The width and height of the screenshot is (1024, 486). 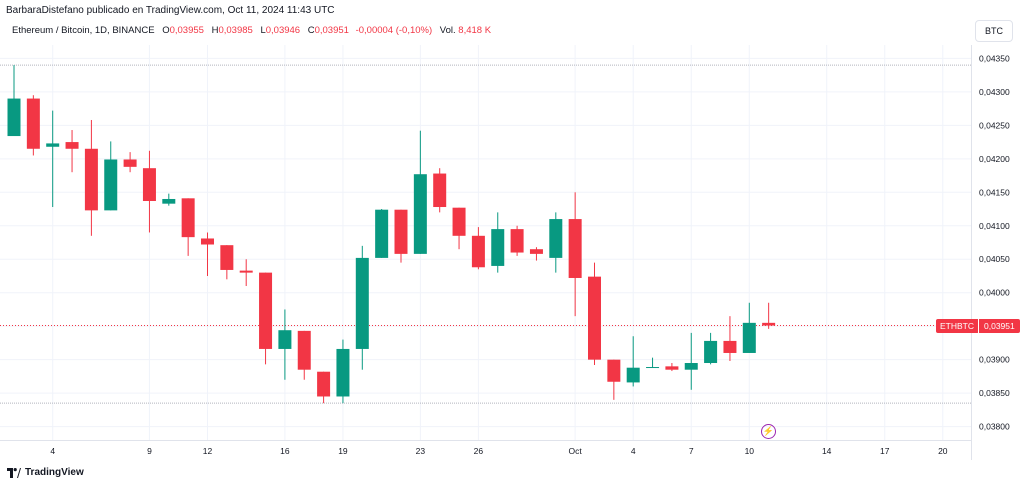 I want to click on y-tick-label: 0,04000, so click(x=994, y=293).